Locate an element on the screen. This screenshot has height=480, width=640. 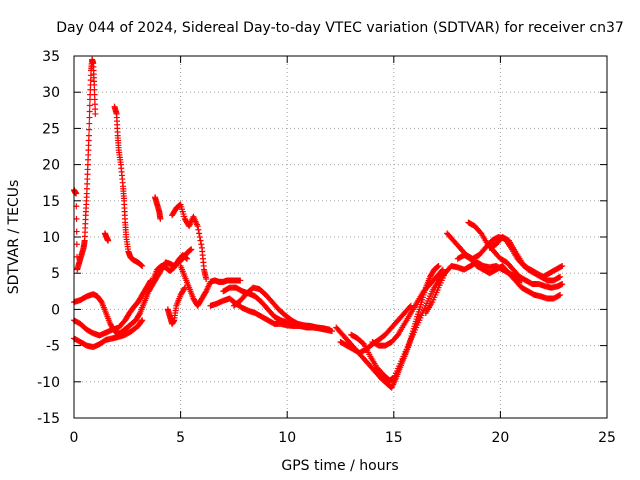
y-tick-label: -15 is located at coordinates (48, 419).